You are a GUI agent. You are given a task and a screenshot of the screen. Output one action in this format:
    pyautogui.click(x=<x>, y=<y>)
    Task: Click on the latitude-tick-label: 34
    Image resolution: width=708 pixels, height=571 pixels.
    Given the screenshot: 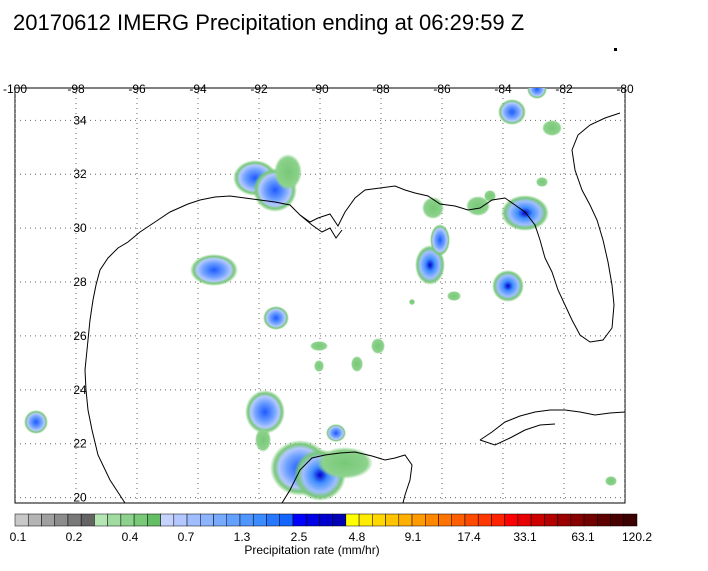 What is the action you would take?
    pyautogui.click(x=80, y=120)
    